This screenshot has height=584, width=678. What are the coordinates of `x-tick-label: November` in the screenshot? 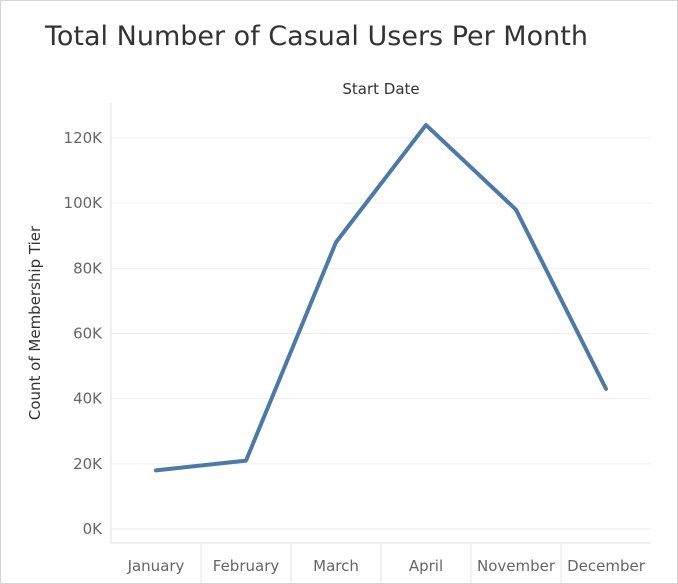 It's located at (516, 566).